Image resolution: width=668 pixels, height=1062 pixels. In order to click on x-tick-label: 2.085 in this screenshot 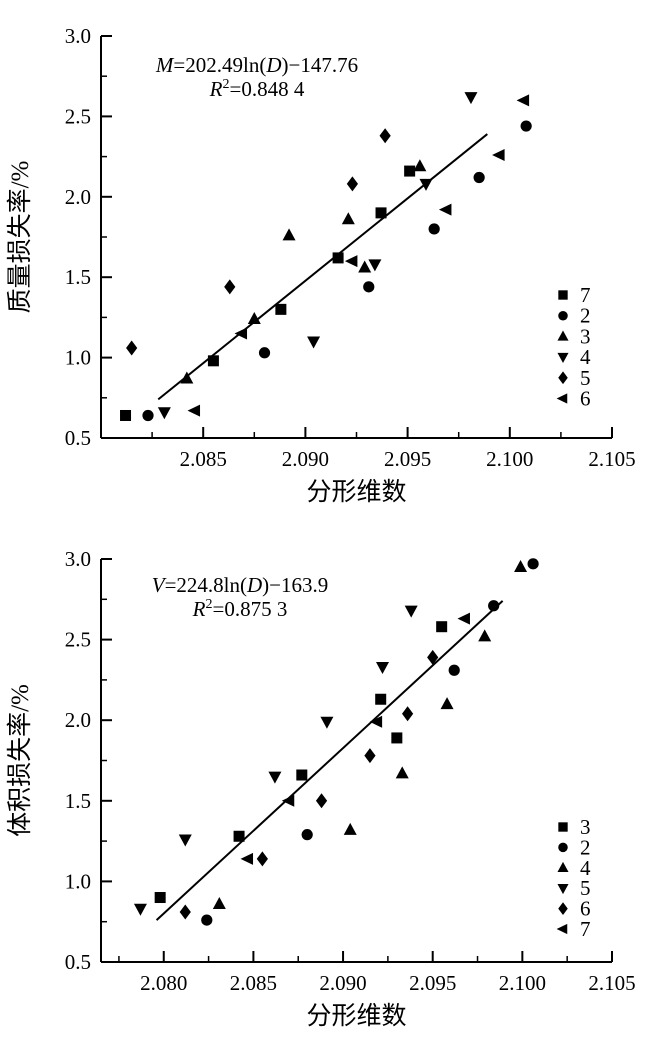, I will do `click(203, 459)`.